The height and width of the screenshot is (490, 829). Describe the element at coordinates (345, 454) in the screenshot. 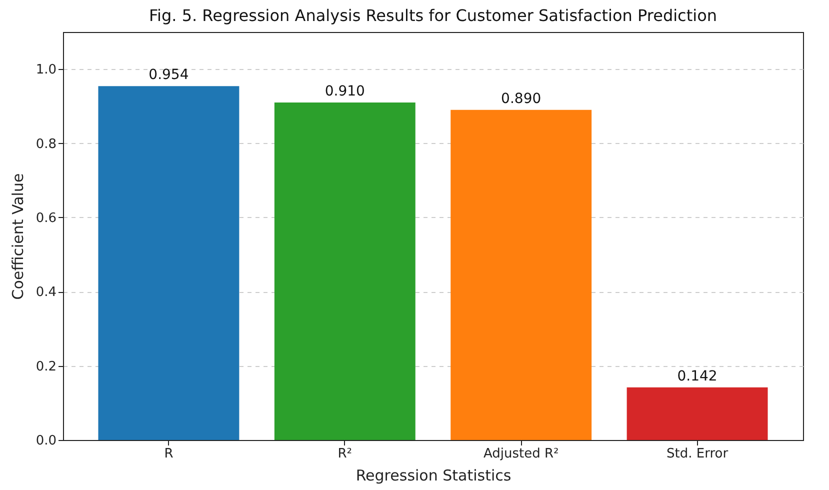

I see `x-tick-label: R²` at that location.